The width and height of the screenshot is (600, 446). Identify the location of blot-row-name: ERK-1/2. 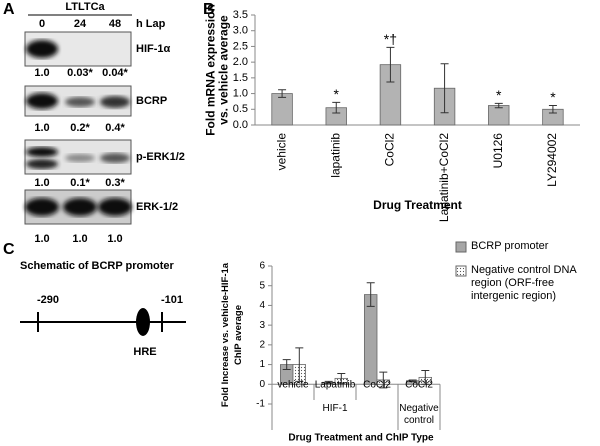
(157, 207).